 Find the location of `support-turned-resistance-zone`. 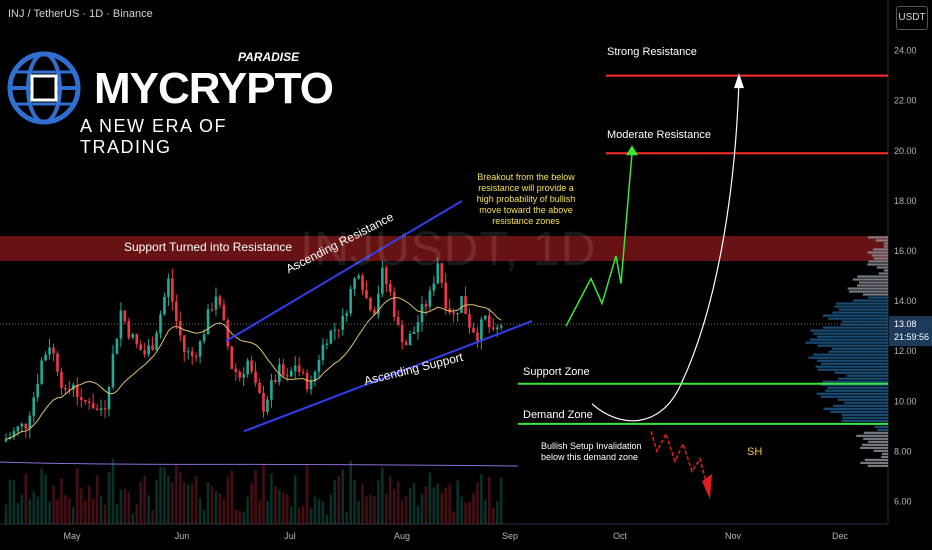

support-turned-resistance-zone is located at coordinates (444, 248).